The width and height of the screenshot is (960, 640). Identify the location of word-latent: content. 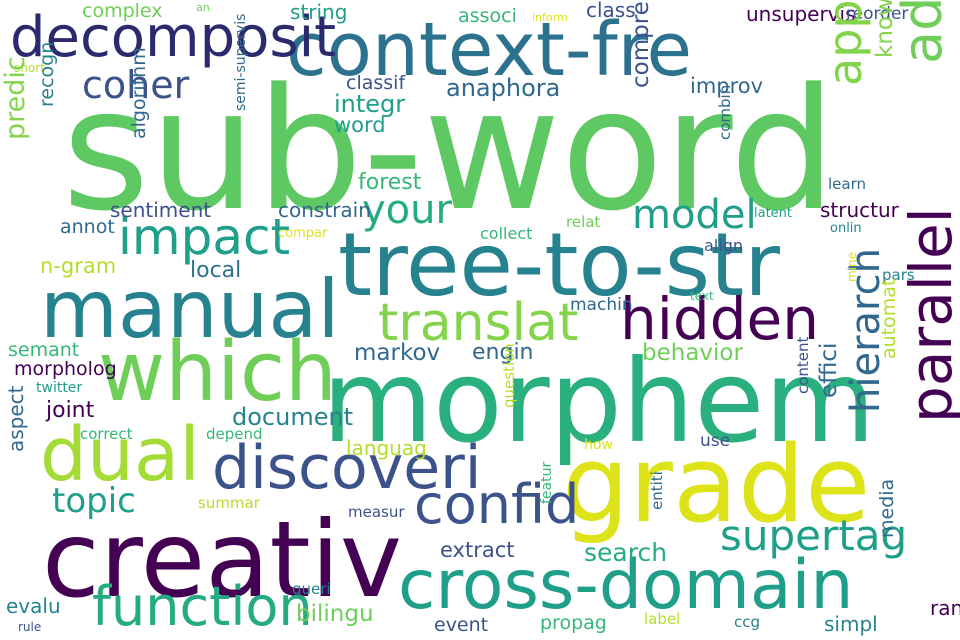
(803, 365).